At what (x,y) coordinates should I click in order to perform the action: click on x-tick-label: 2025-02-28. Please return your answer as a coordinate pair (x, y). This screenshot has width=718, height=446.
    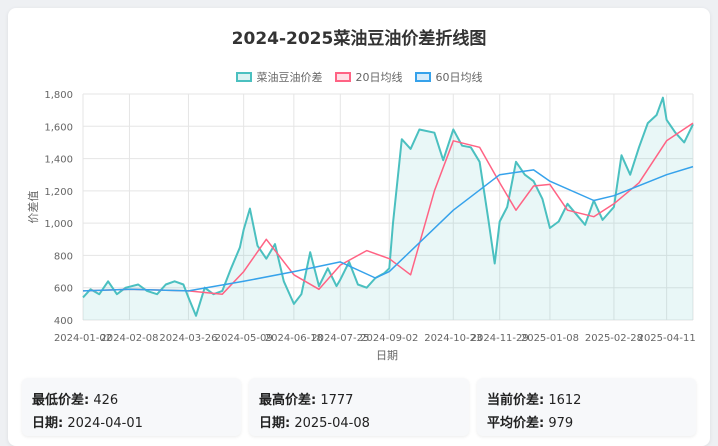
    Looking at the image, I should click on (614, 338).